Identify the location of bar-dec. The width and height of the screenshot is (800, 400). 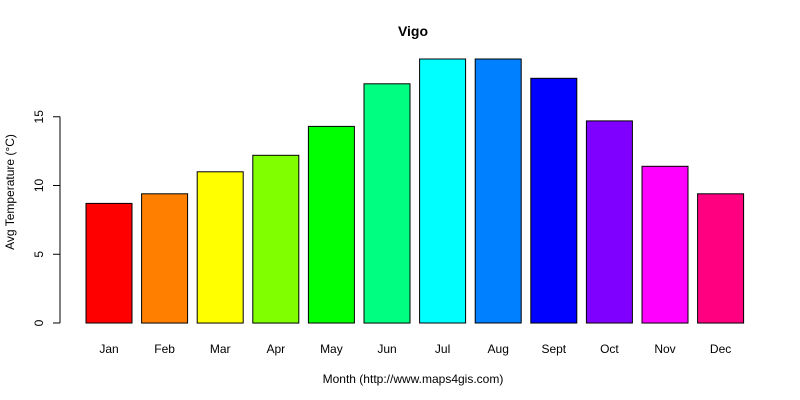
(721, 258).